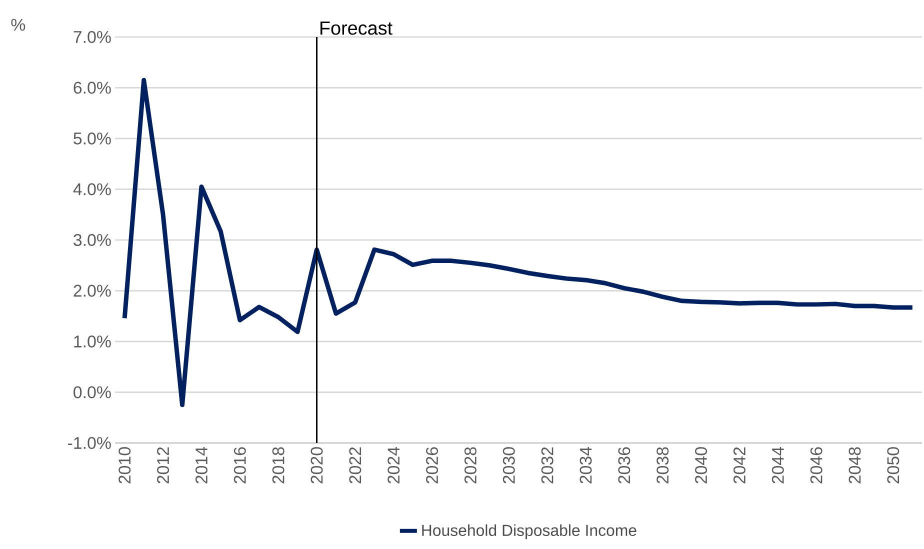  I want to click on x-tick-label: 2030, so click(508, 465).